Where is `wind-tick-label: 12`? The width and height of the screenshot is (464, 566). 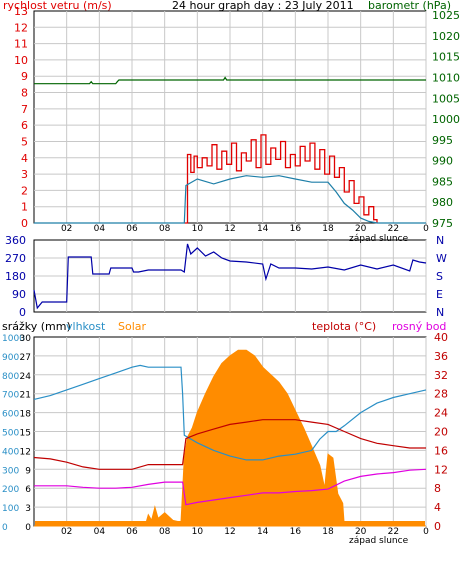 wind-tick-label: 12 is located at coordinates (21, 27).